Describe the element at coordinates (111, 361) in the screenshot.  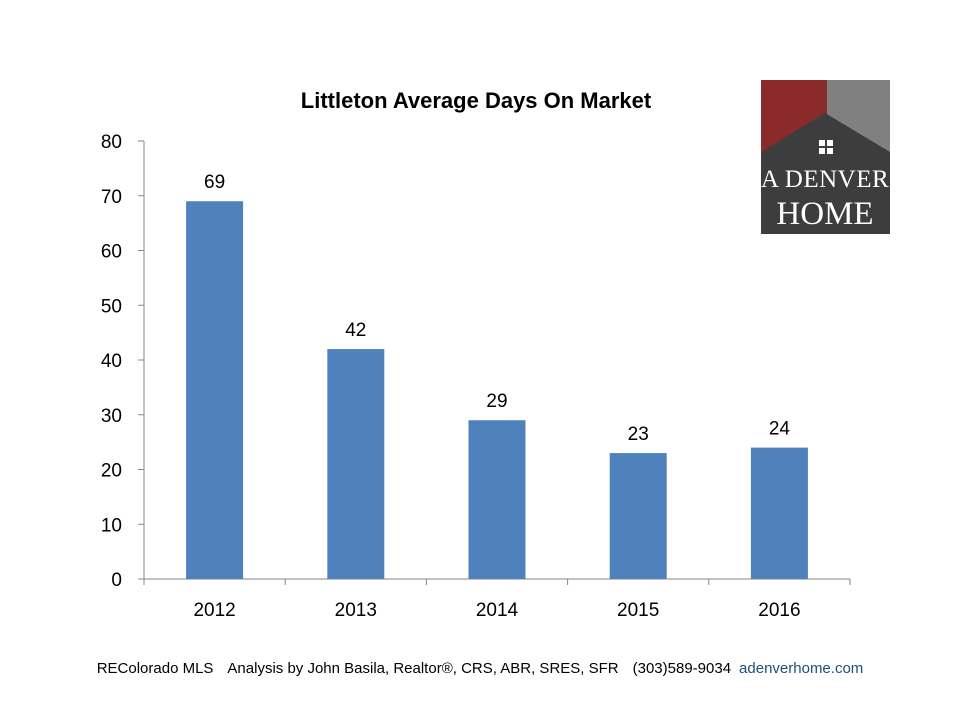
I see `y-tick-label: 40` at that location.